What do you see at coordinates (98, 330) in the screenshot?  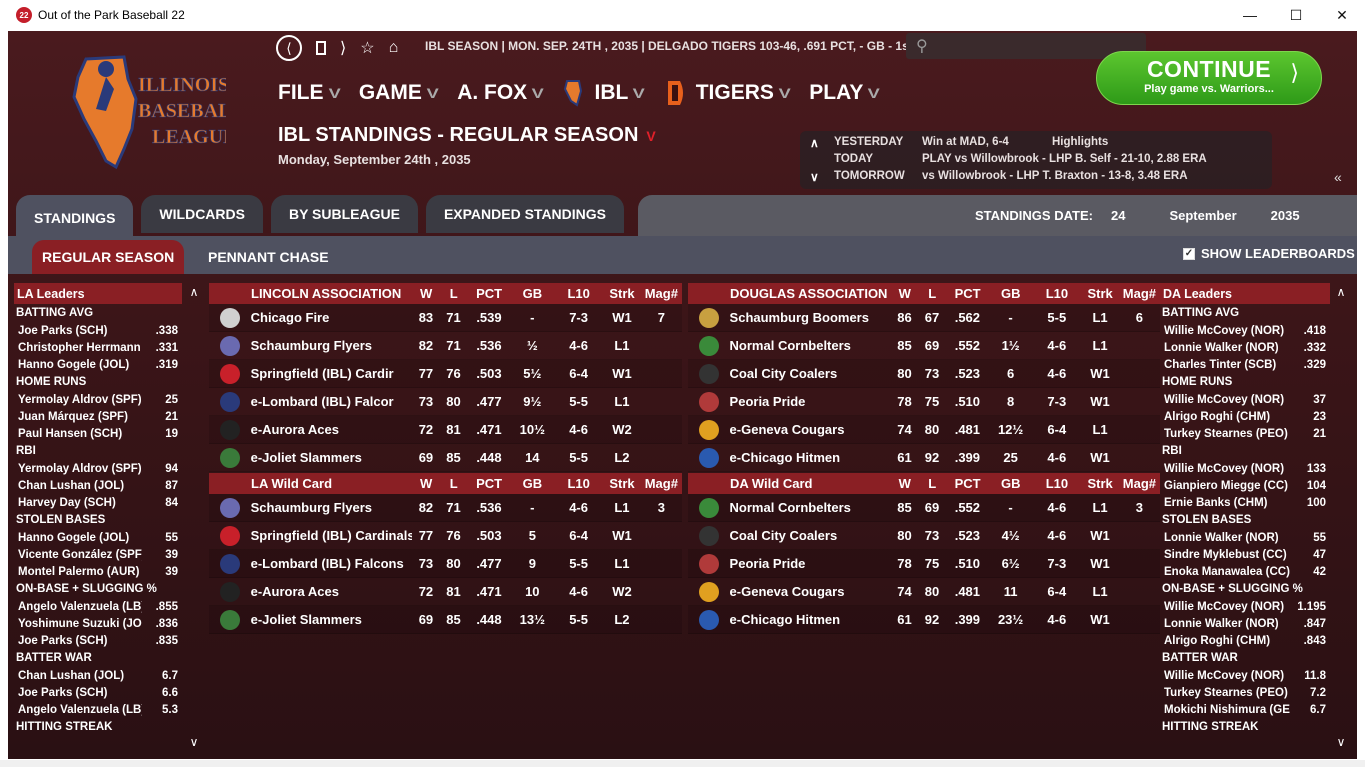 I see `leader-row: Joe Parks (SCH) .338` at bounding box center [98, 330].